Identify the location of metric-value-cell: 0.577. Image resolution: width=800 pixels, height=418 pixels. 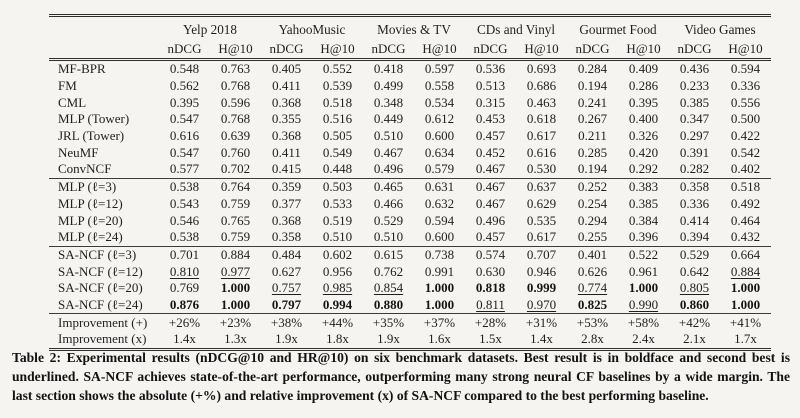
(184, 169).